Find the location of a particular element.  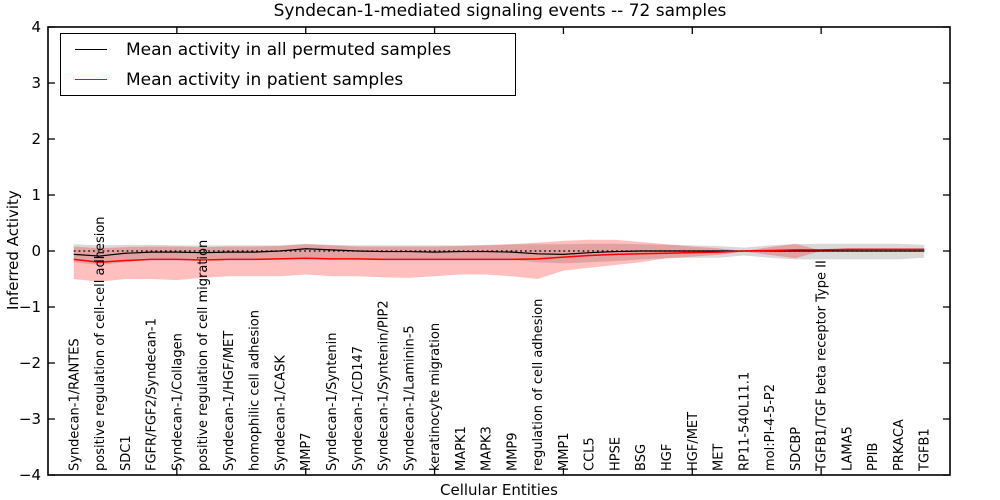

x-tick-label: keratinocyte migration is located at coordinates (435, 397).